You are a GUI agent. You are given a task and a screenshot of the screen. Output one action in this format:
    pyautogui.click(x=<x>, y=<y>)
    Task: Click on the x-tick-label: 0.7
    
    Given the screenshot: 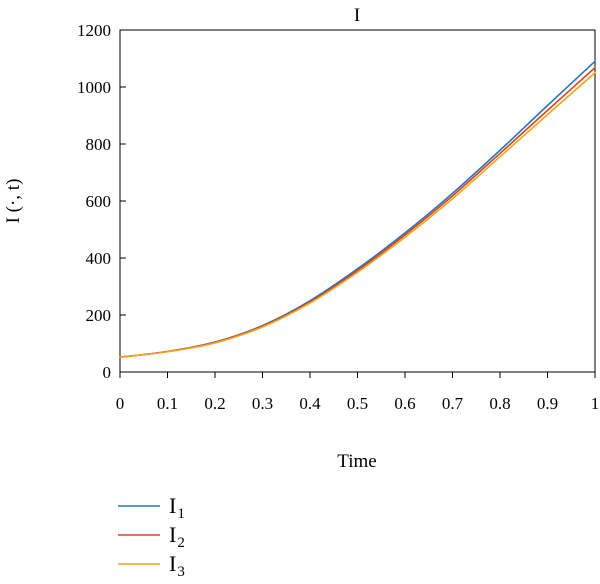 What is the action you would take?
    pyautogui.click(x=453, y=403)
    